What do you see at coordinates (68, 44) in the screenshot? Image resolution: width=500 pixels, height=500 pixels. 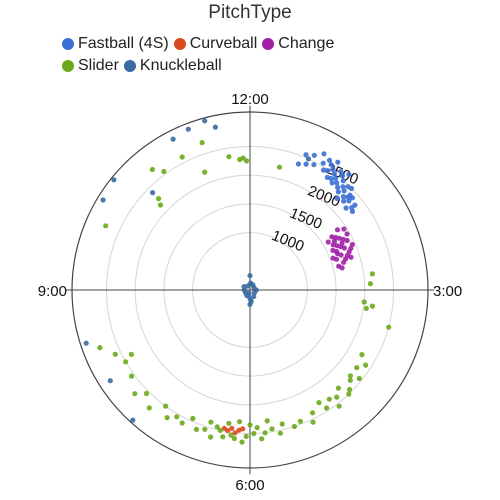 I see `legend-swatch-fastball` at bounding box center [68, 44].